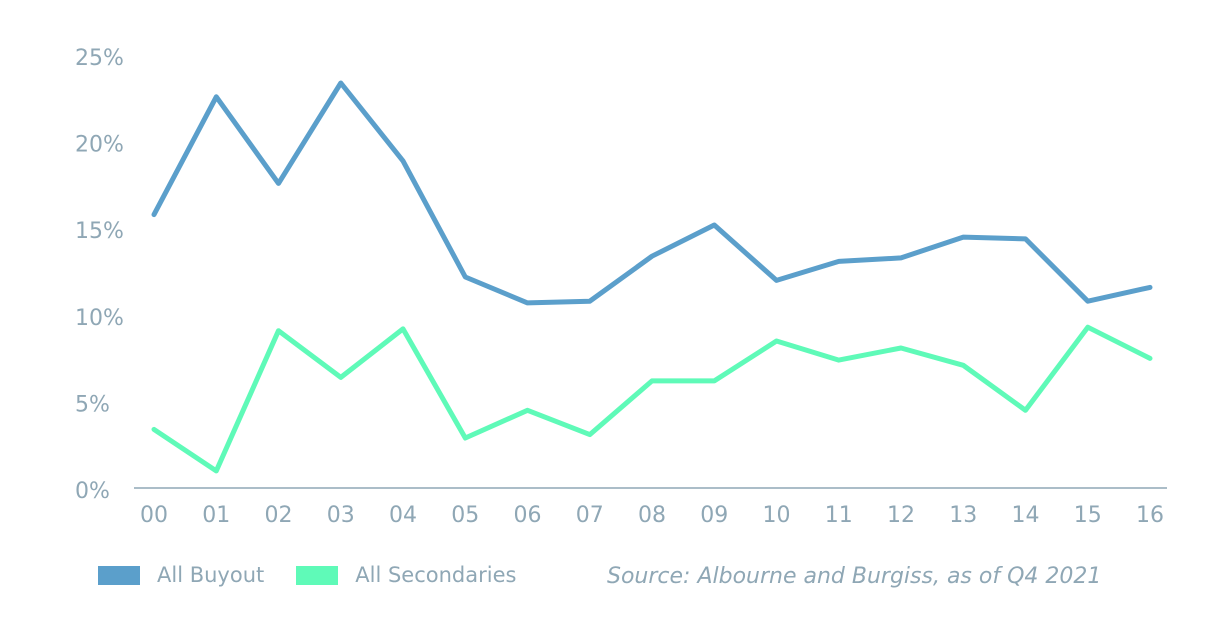  What do you see at coordinates (590, 515) in the screenshot?
I see `x-tick-label: 07` at bounding box center [590, 515].